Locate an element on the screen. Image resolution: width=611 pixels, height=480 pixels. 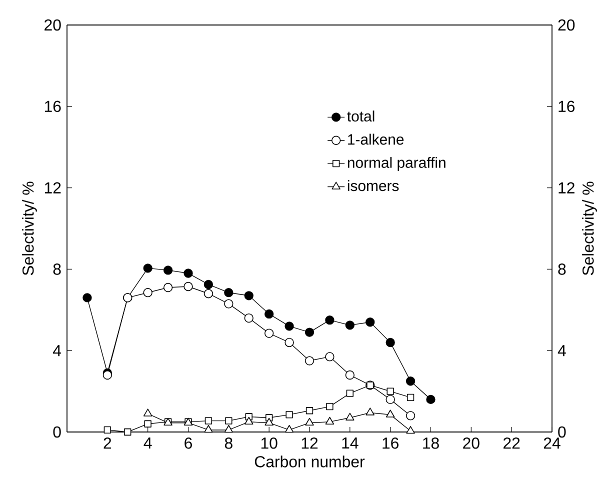
x-tick-label: 18 is located at coordinates (431, 443).